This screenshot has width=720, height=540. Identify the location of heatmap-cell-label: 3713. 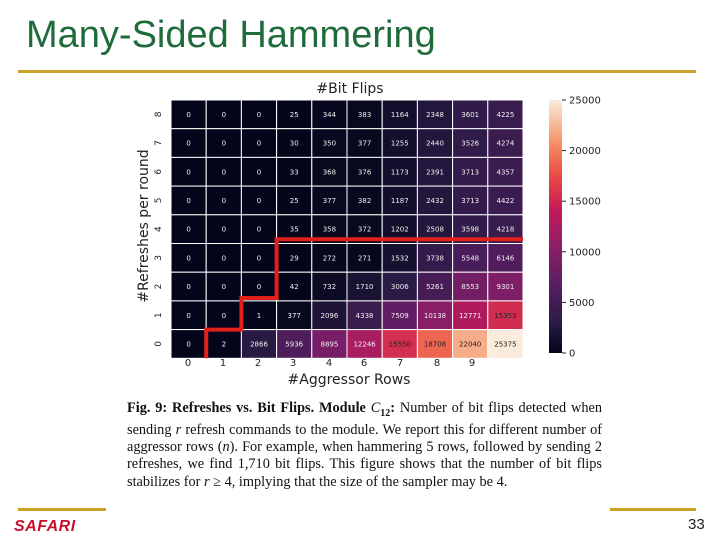
(470, 172).